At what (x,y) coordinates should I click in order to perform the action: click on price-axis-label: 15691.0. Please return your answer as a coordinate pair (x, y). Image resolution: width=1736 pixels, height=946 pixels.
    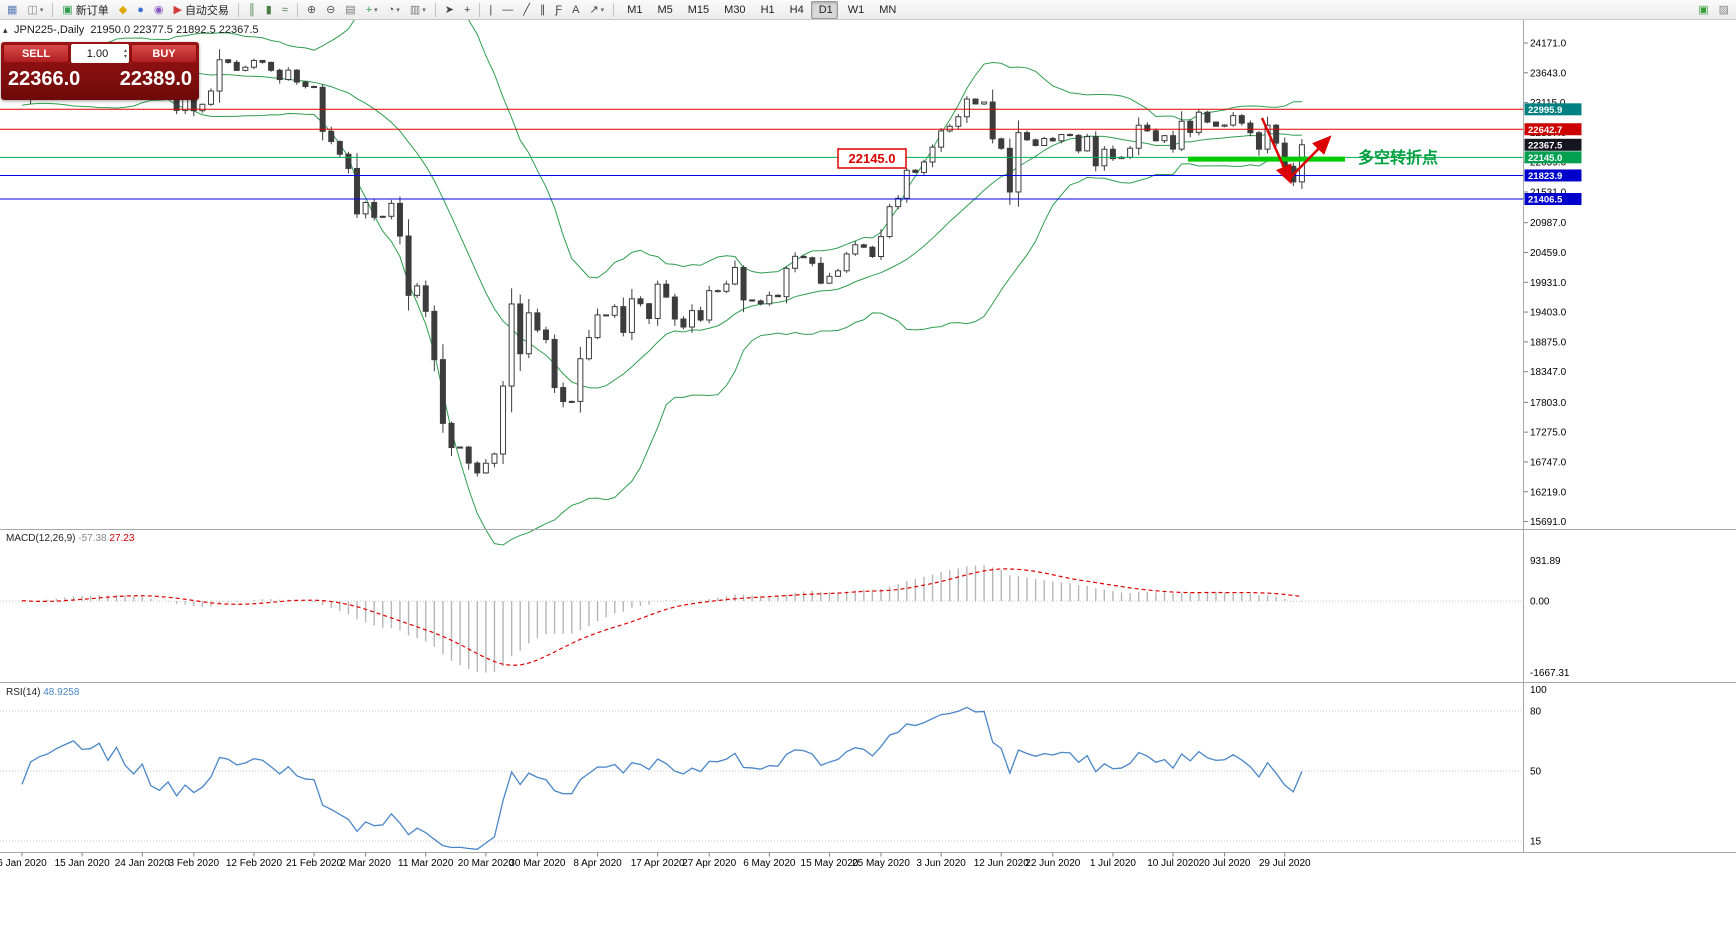
    Looking at the image, I should click on (1548, 522).